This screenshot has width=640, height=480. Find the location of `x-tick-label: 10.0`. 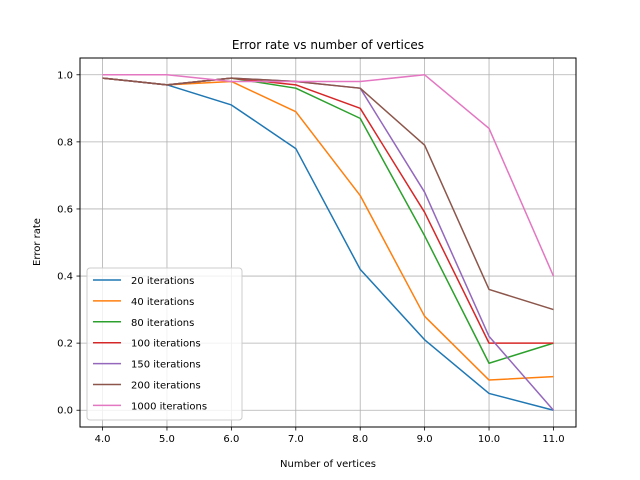

x-tick-label: 10.0 is located at coordinates (489, 439).